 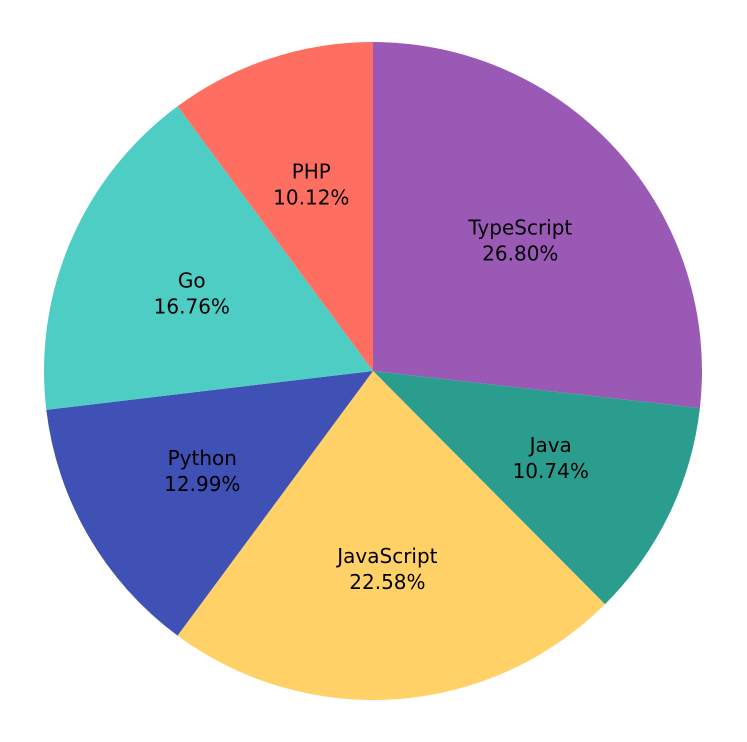 What do you see at coordinates (386, 556) in the screenshot?
I see `slice-label-javascript: JavaScript` at bounding box center [386, 556].